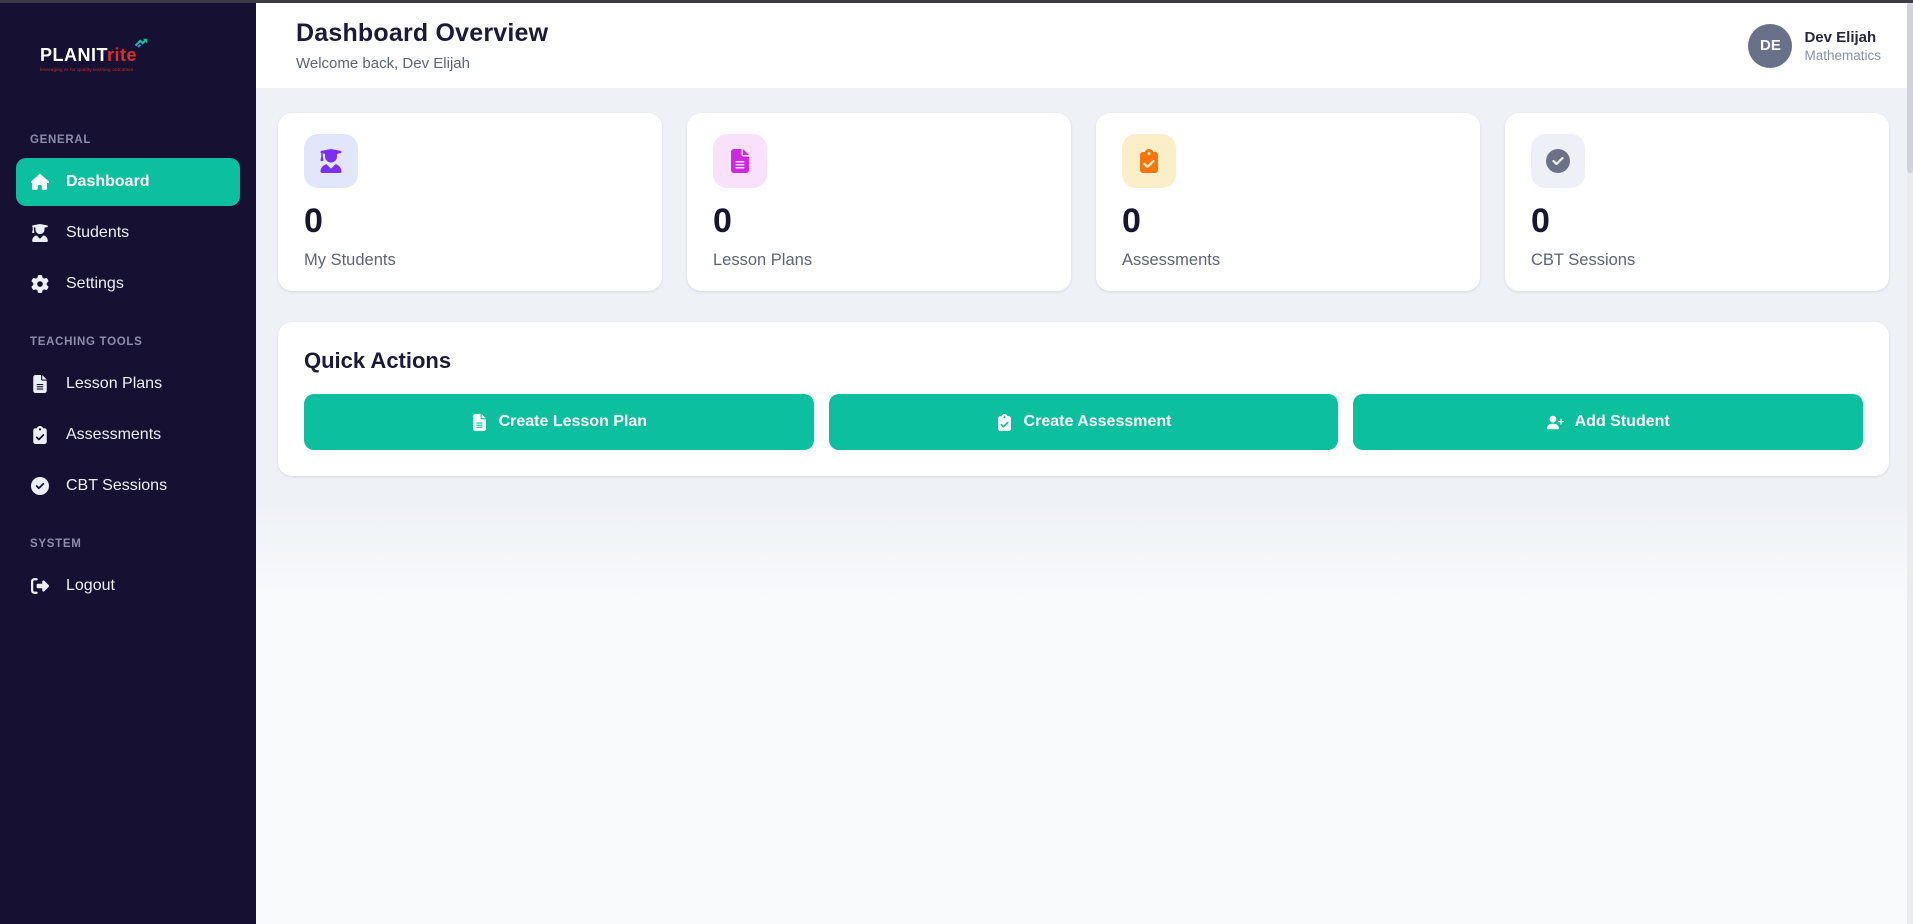  What do you see at coordinates (1583, 260) in the screenshot?
I see `stat-label: CBT Sessions` at bounding box center [1583, 260].